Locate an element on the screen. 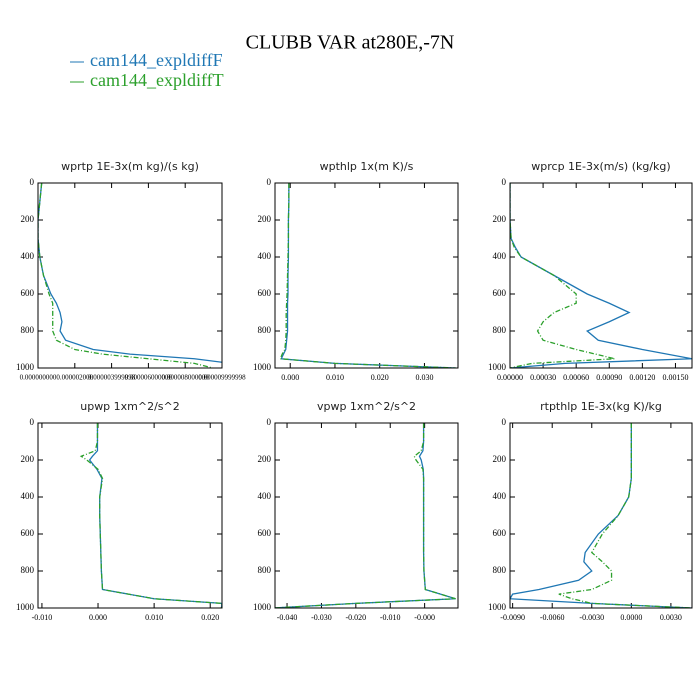 This screenshot has width=700, height=700. x-tick-label: 0.00030 is located at coordinates (543, 377).